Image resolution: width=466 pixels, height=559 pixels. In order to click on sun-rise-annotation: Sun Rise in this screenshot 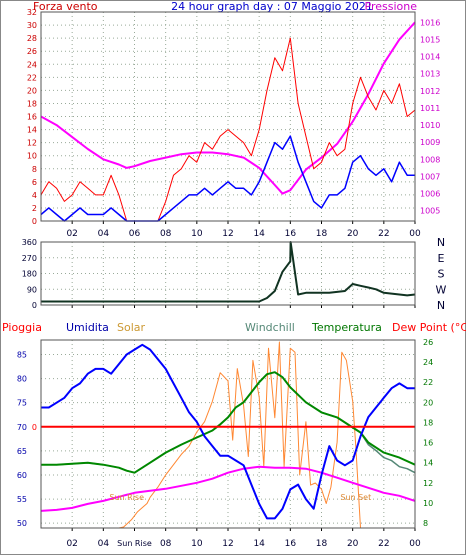, I will do `click(126, 497)`.